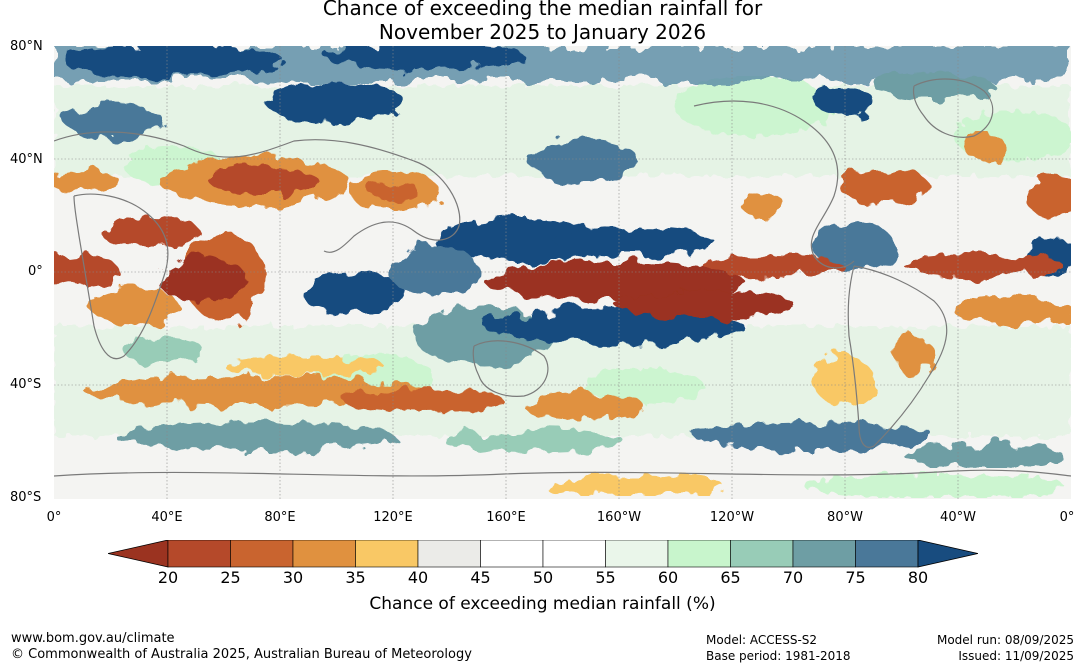 This screenshot has height=667, width=1085. What do you see at coordinates (167, 517) in the screenshot?
I see `lon-label-40e: 40°E` at bounding box center [167, 517].